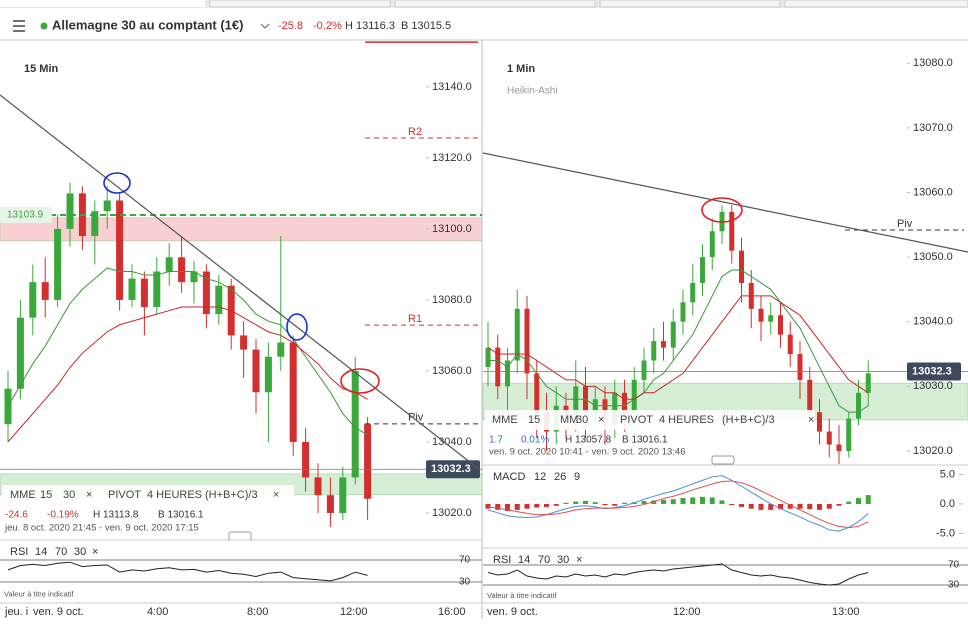  What do you see at coordinates (947, 474) in the screenshot?
I see `macd-tick-label: 5.0` at bounding box center [947, 474].